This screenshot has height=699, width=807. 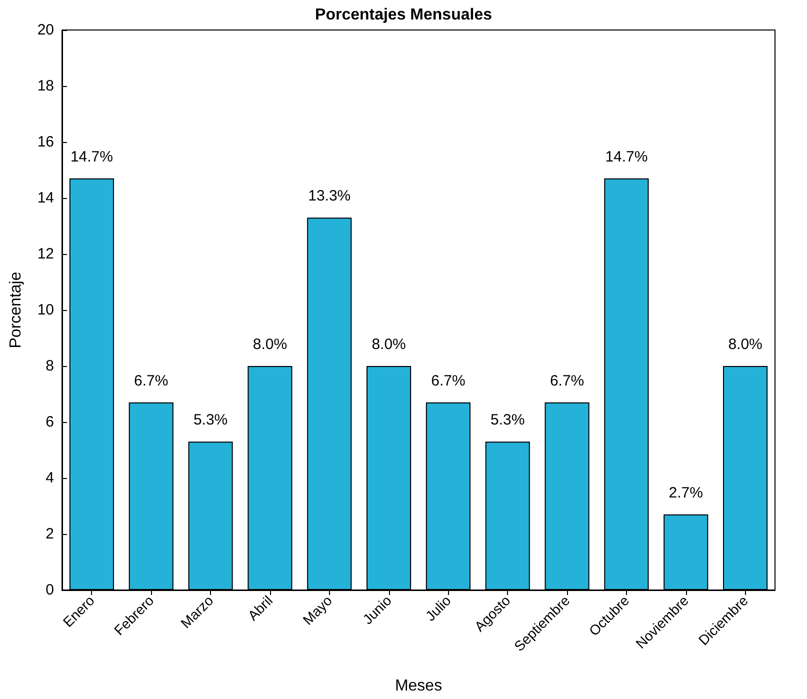 I want to click on y-axis-title: Porcentaje, so click(x=16, y=310).